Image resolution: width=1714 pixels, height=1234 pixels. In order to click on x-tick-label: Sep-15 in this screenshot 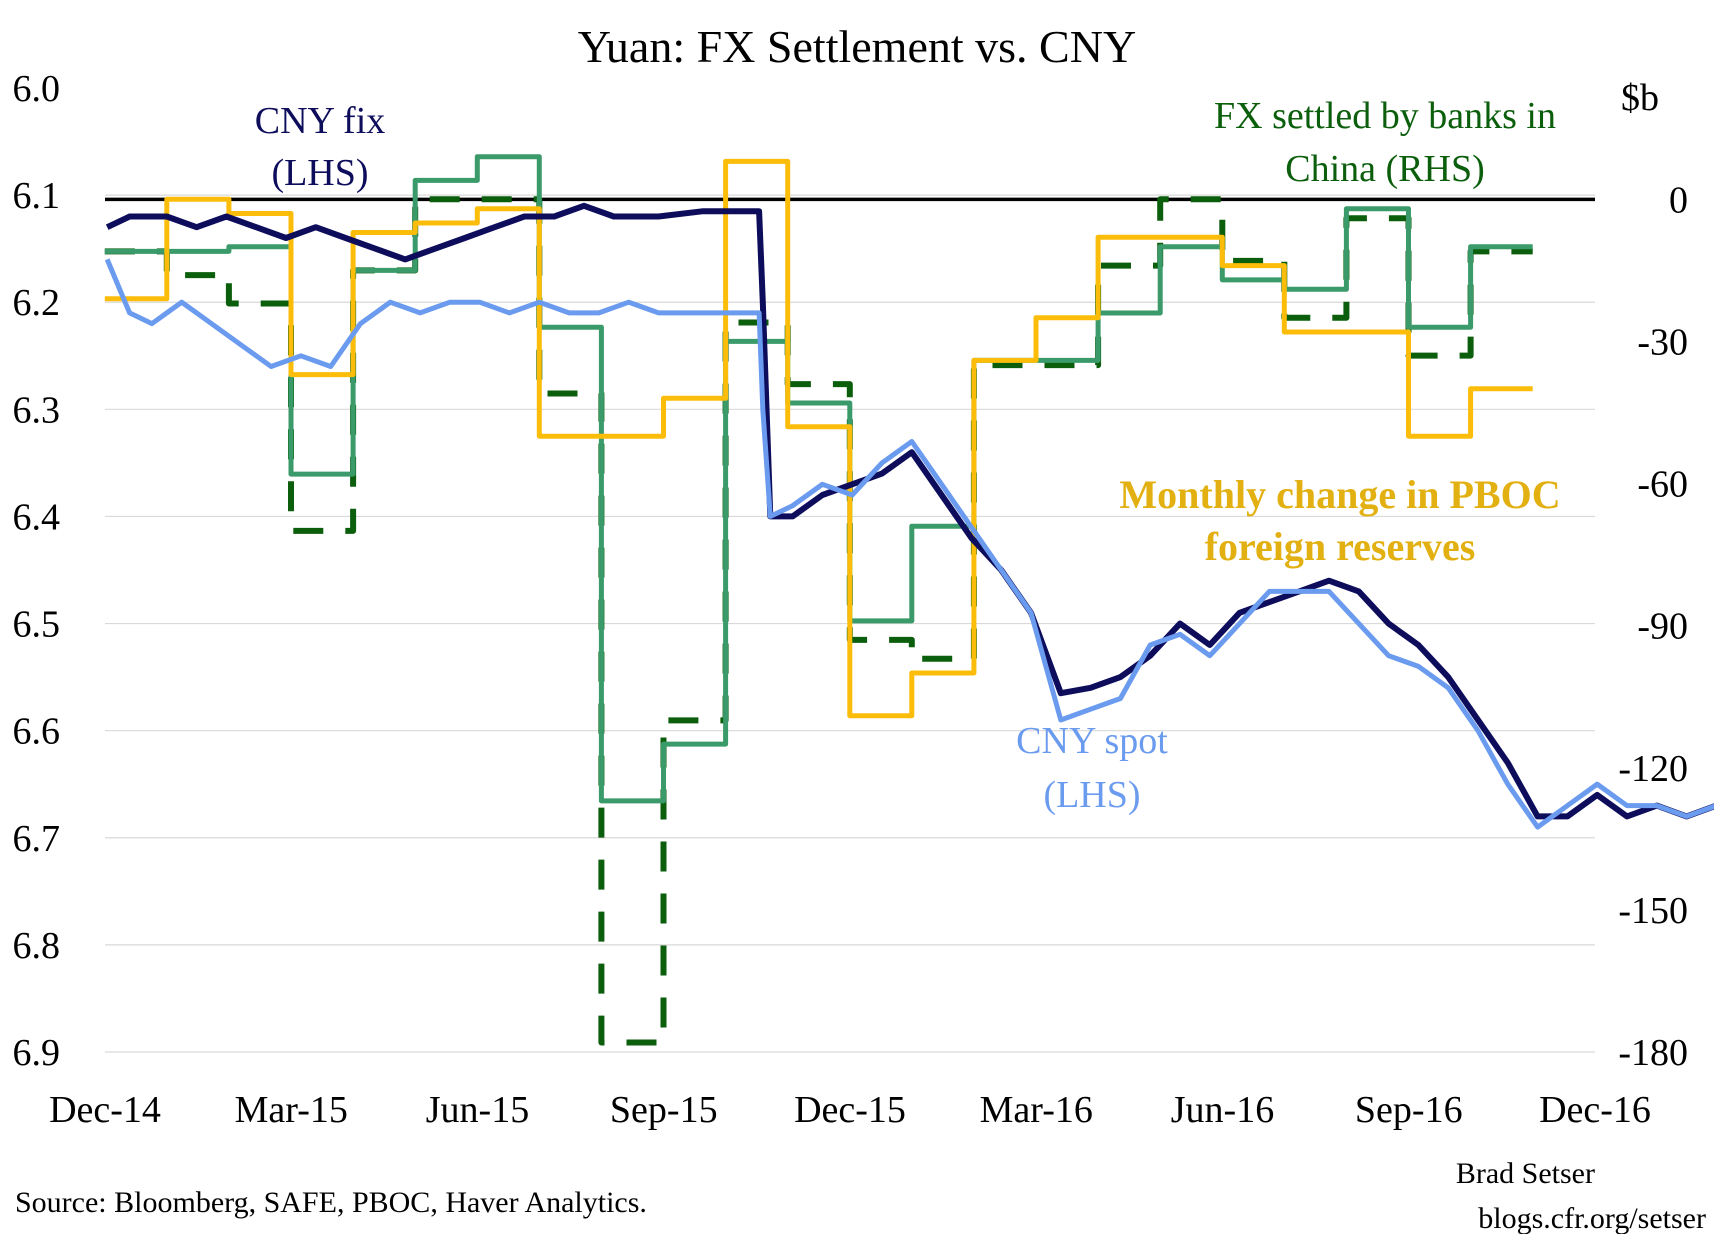, I will do `click(664, 1110)`.